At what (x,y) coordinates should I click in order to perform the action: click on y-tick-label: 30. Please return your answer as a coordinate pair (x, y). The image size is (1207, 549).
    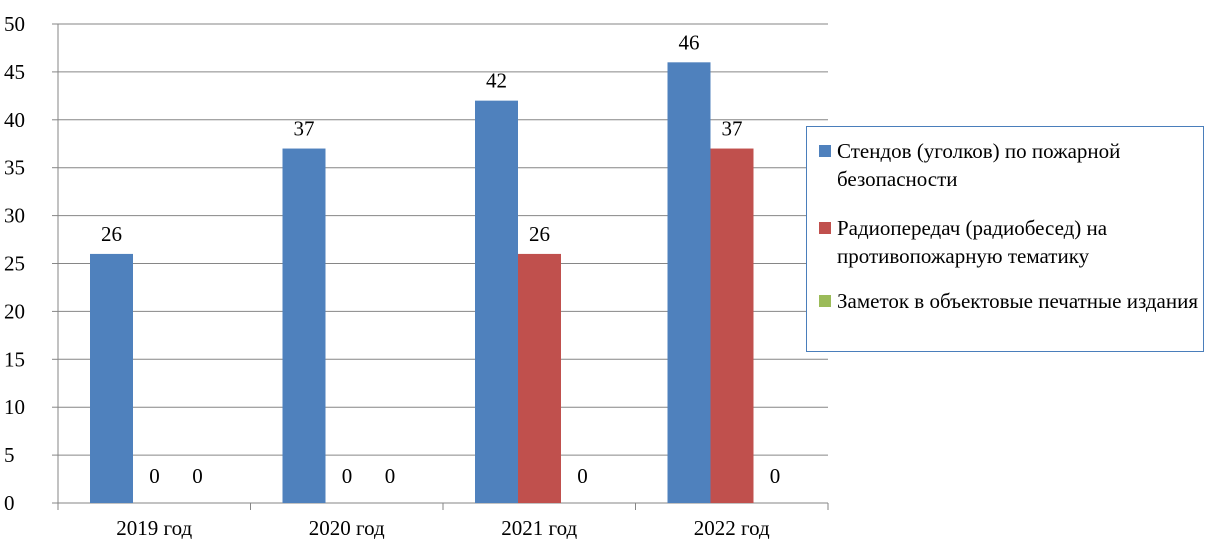
    Looking at the image, I should click on (14, 216).